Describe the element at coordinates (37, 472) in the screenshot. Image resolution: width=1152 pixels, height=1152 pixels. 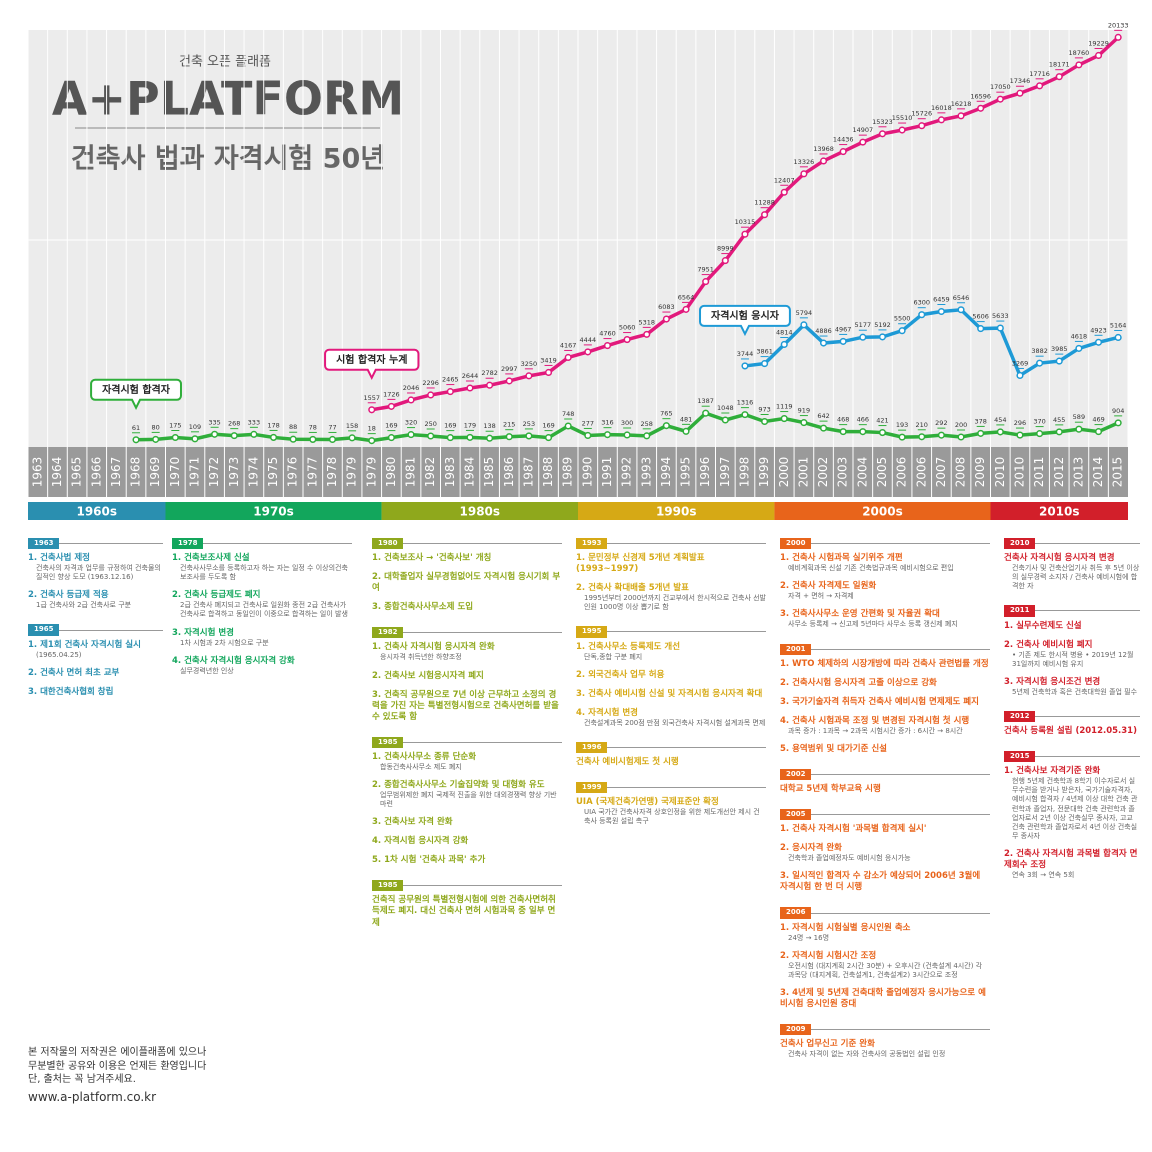
I see `x-tick-label: 1963` at that location.